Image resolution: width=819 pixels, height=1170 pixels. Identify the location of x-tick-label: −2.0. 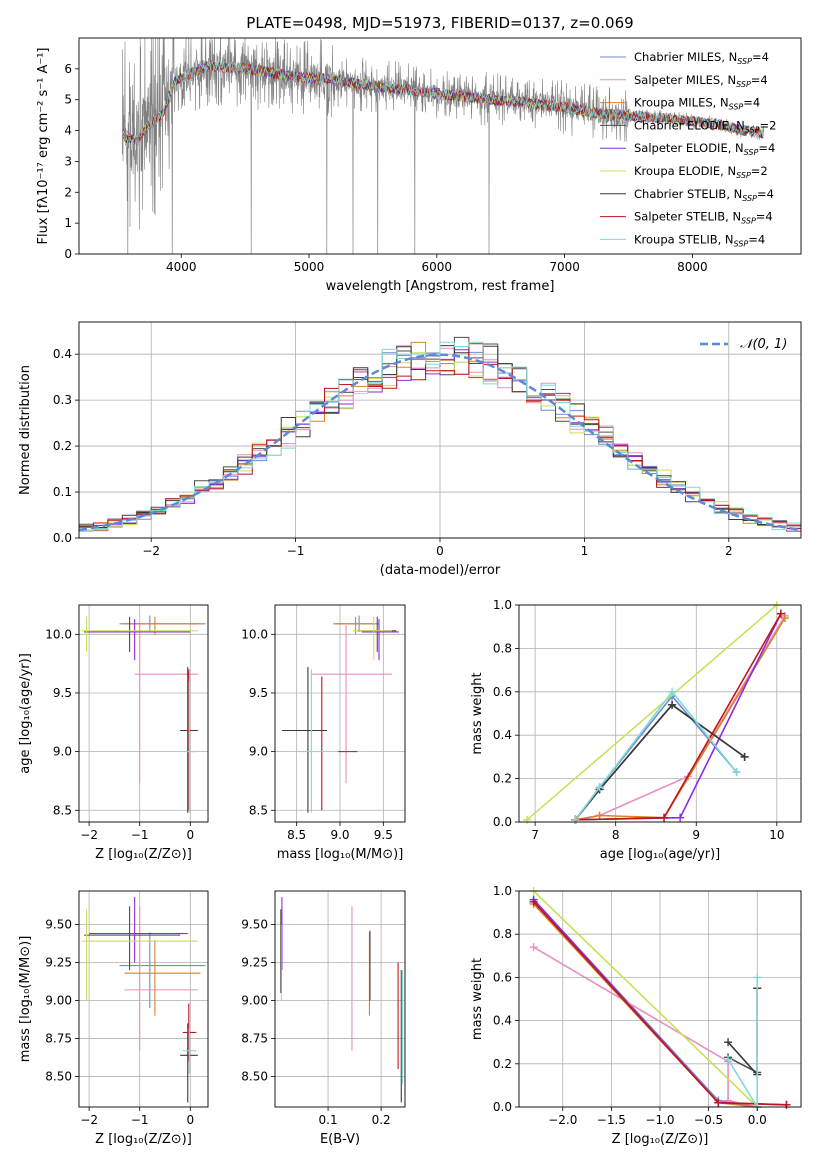
(562, 1120).